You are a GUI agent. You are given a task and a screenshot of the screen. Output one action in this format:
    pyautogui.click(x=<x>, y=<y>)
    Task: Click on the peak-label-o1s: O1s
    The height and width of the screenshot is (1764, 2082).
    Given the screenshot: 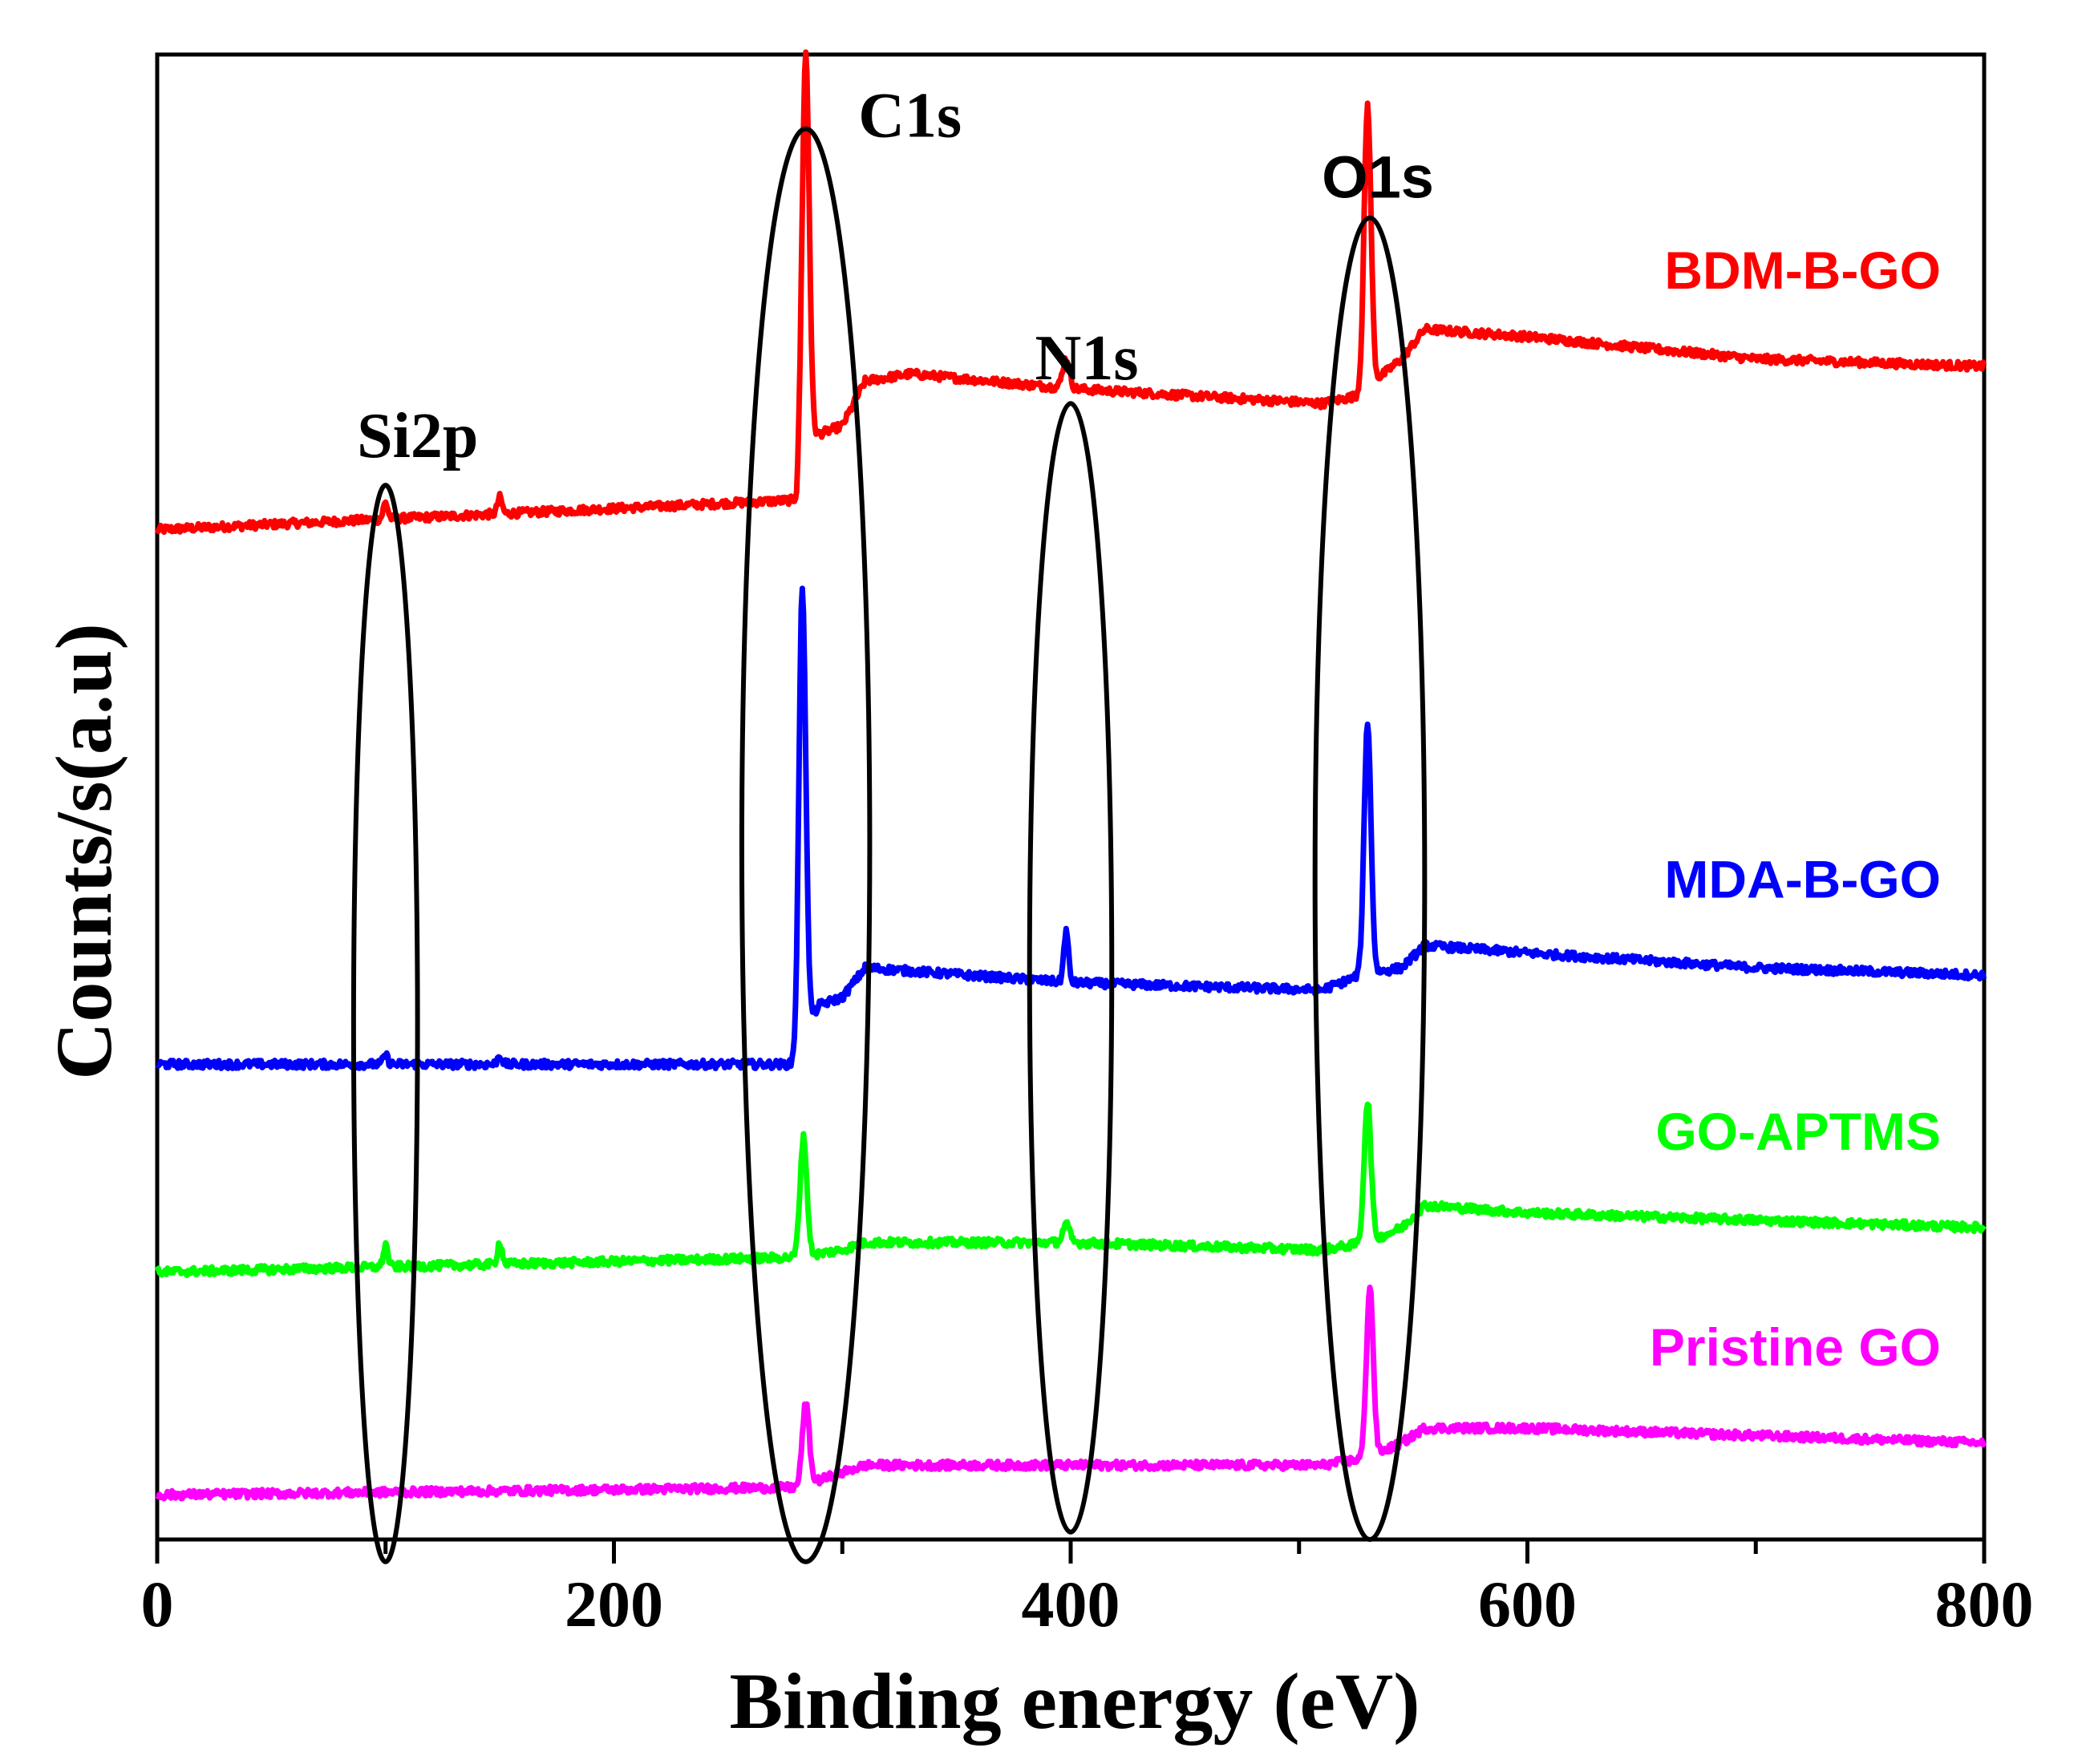 What is the action you would take?
    pyautogui.click(x=1378, y=177)
    